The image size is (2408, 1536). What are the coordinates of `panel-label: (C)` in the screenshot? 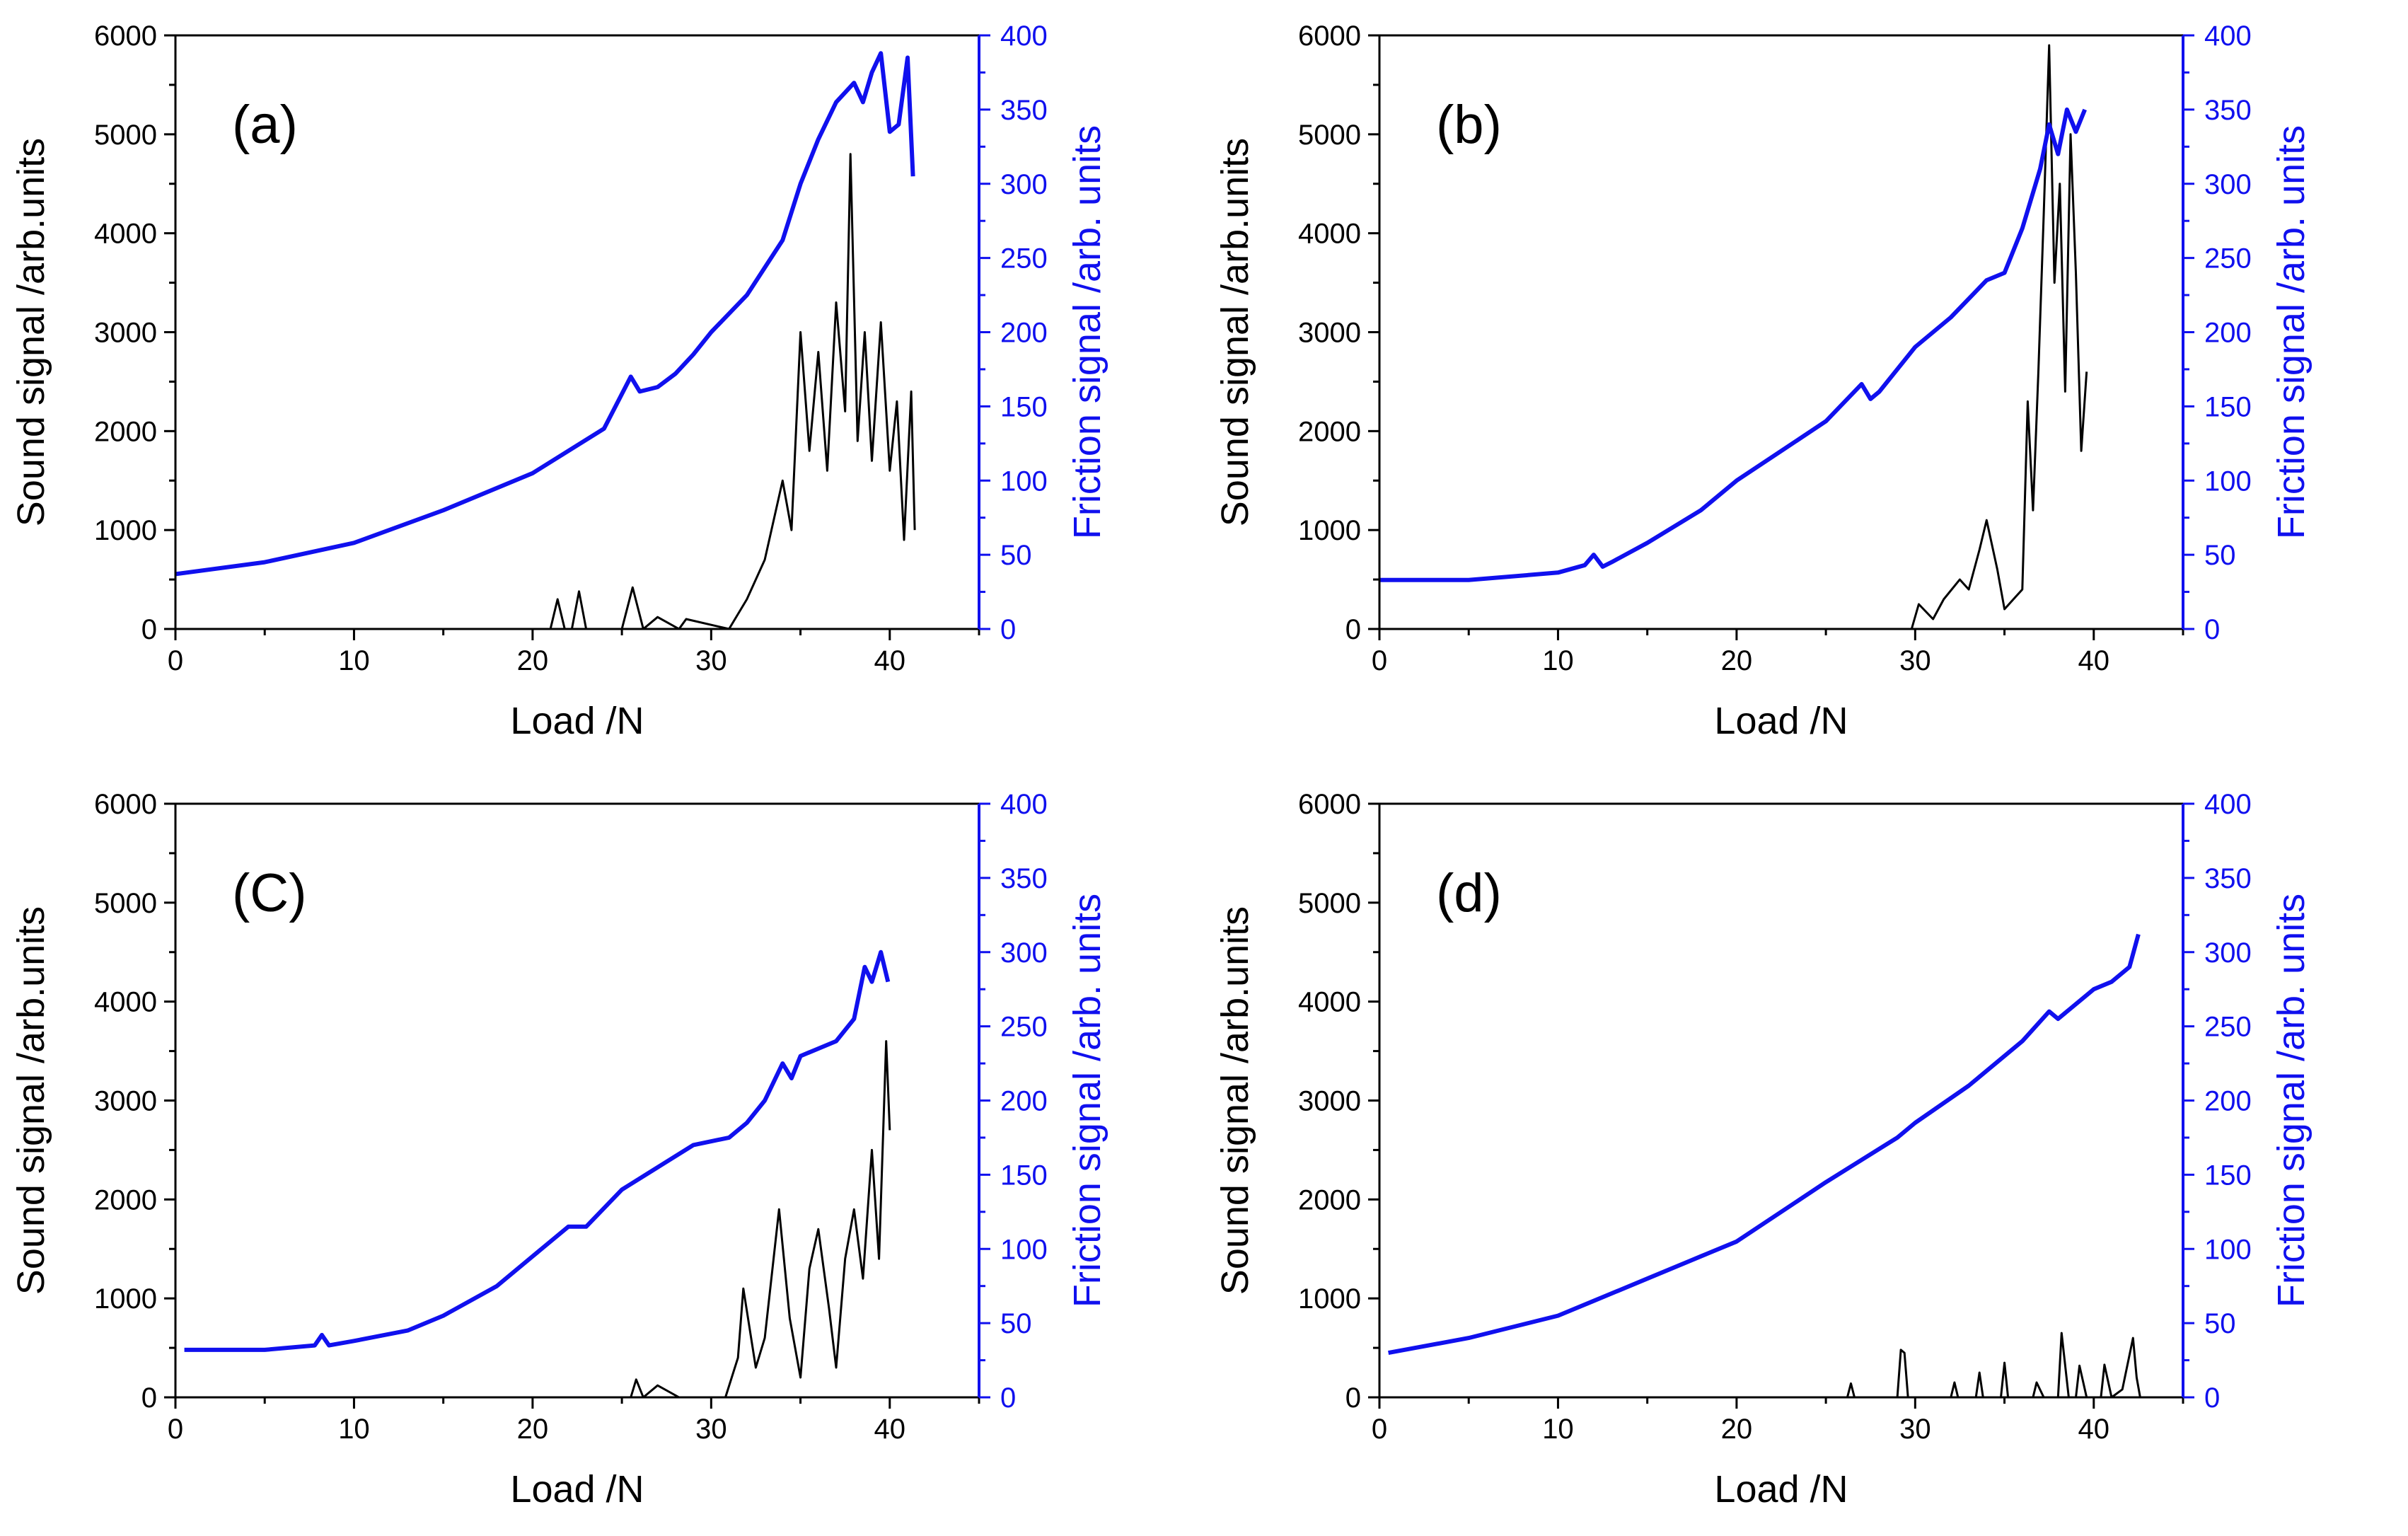 It's located at (269, 893).